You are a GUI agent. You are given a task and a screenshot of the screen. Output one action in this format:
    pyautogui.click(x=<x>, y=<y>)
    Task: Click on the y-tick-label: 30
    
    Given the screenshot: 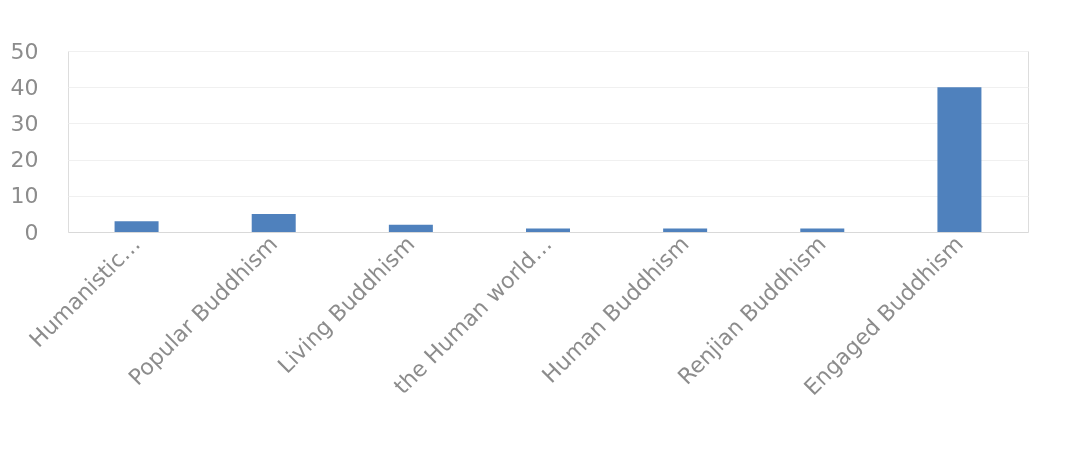 What is the action you would take?
    pyautogui.click(x=24, y=123)
    